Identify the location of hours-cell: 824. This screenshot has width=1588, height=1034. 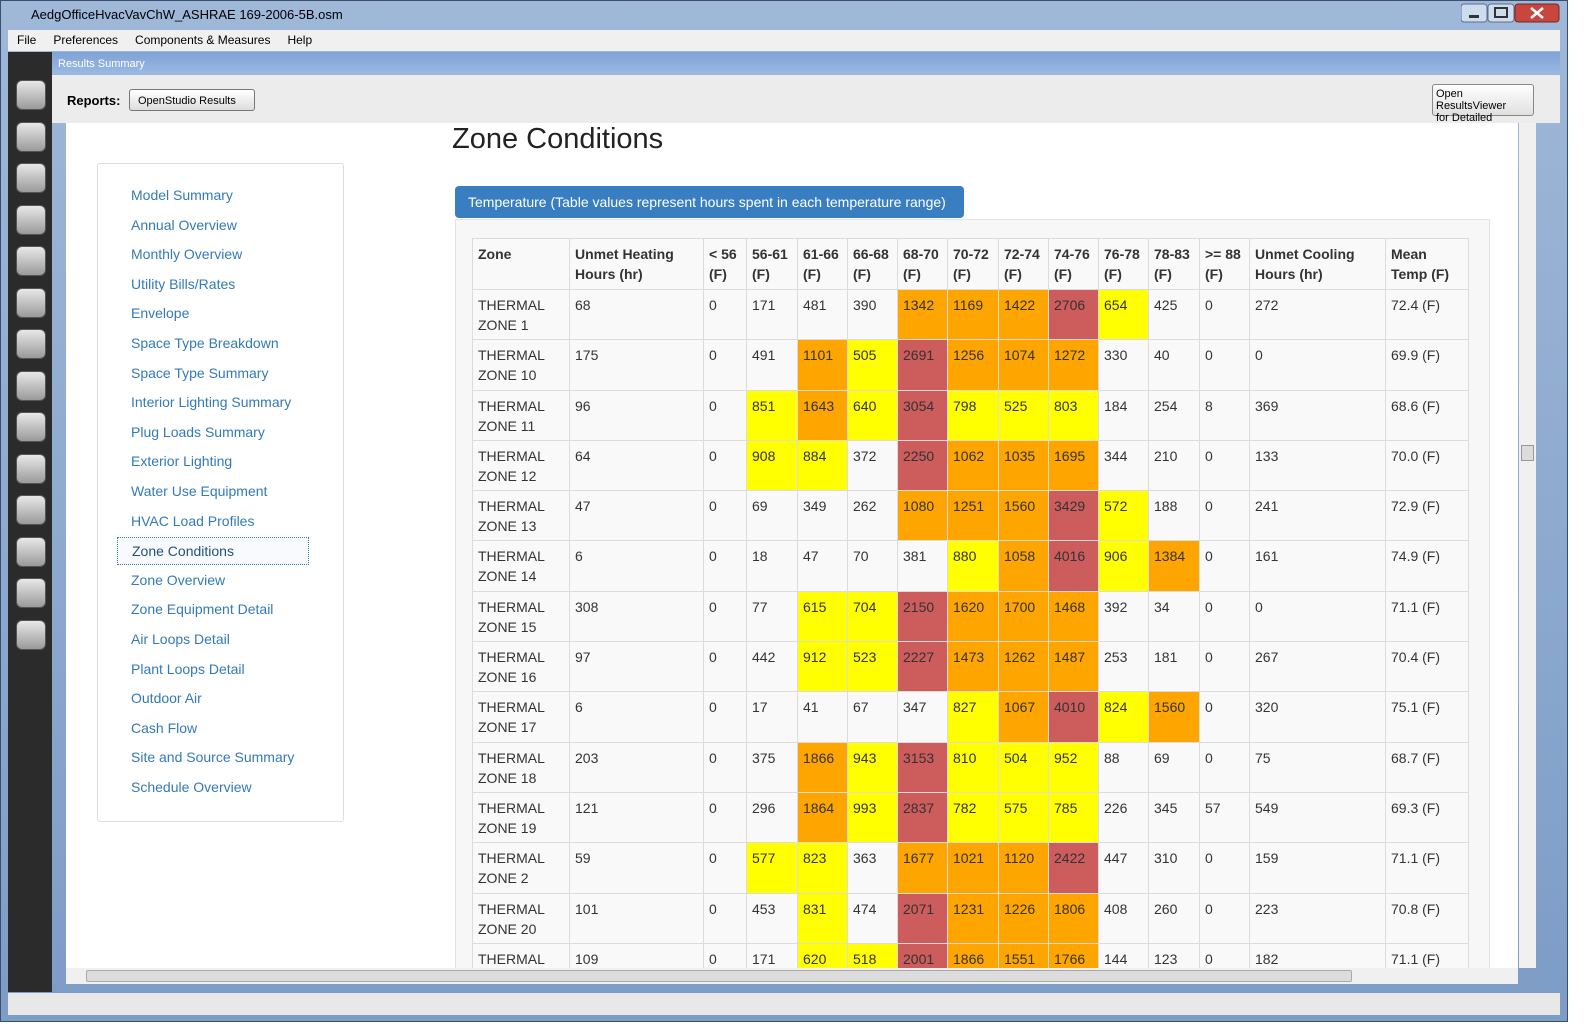
(1123, 717).